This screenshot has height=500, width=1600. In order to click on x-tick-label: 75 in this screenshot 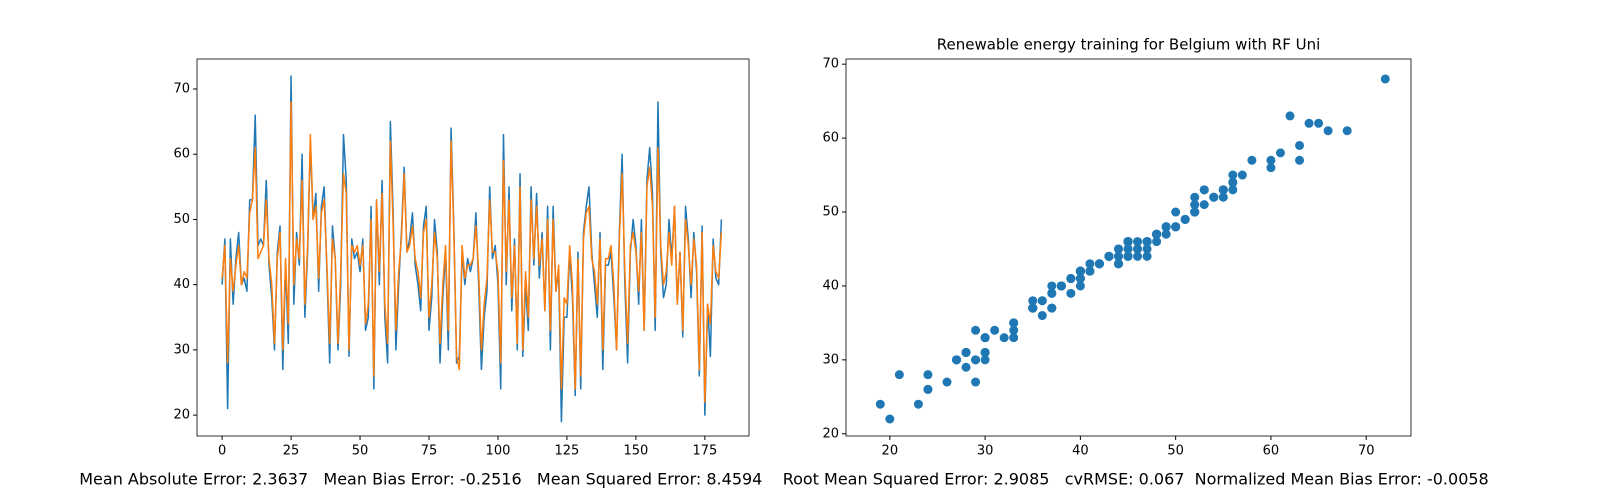, I will do `click(429, 451)`.